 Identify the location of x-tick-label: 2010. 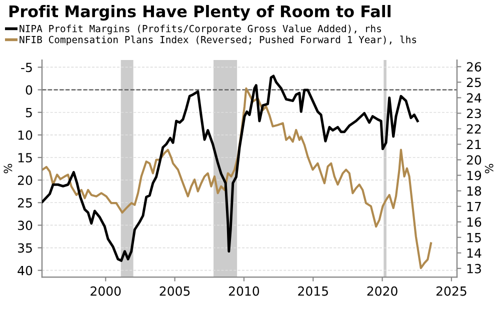
(244, 291).